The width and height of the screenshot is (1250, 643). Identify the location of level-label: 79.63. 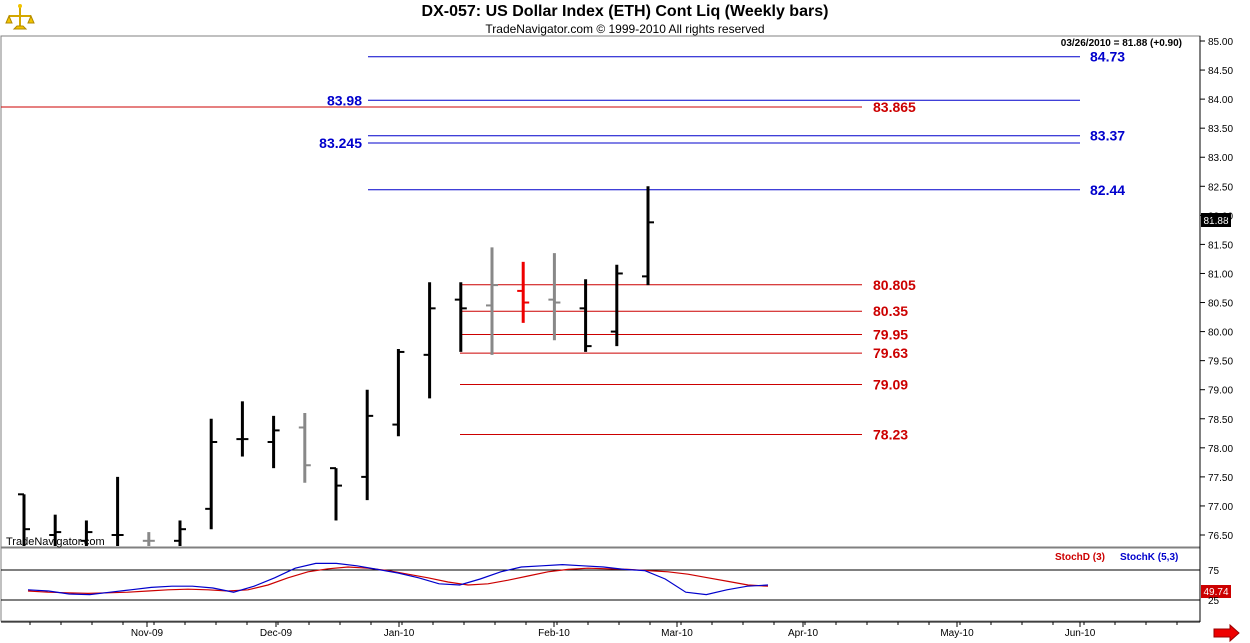
(890, 353).